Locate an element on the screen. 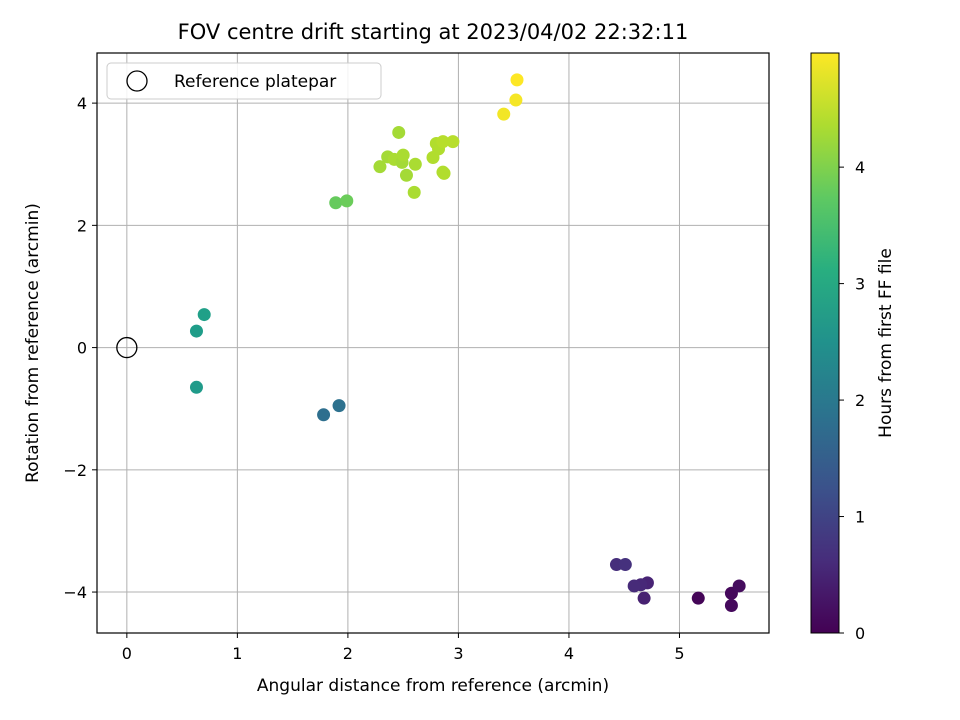 Image resolution: width=960 pixels, height=720 pixels. colorbar-frame is located at coordinates (825, 343).